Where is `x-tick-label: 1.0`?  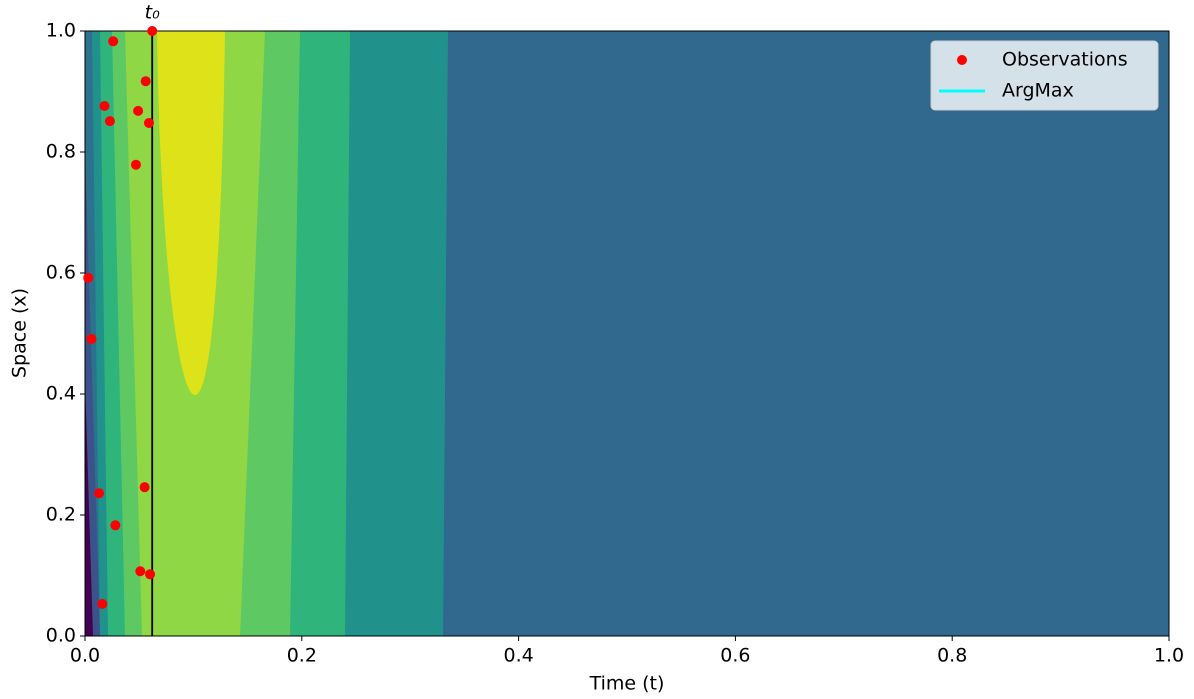 x-tick-label: 1.0 is located at coordinates (1169, 656).